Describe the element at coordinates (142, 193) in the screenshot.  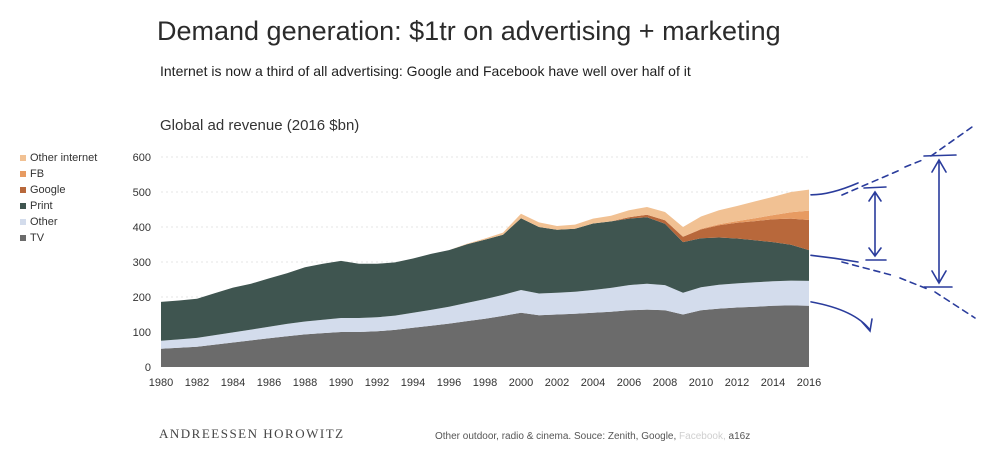
I see `y-tick-label: 500` at that location.